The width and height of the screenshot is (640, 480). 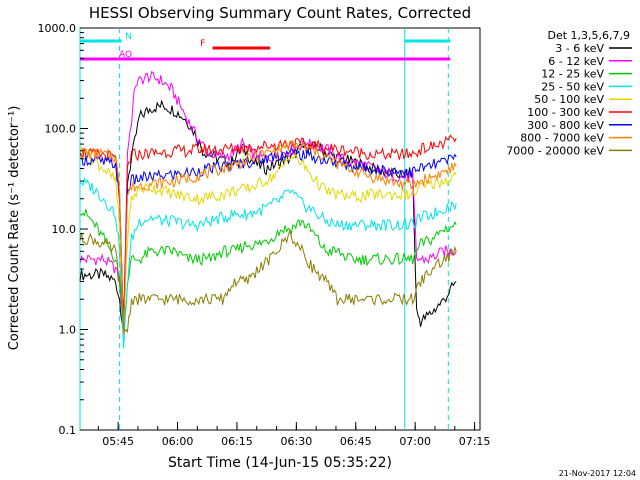 I want to click on legend-label-1: 6 - 12 keV, so click(x=576, y=61).